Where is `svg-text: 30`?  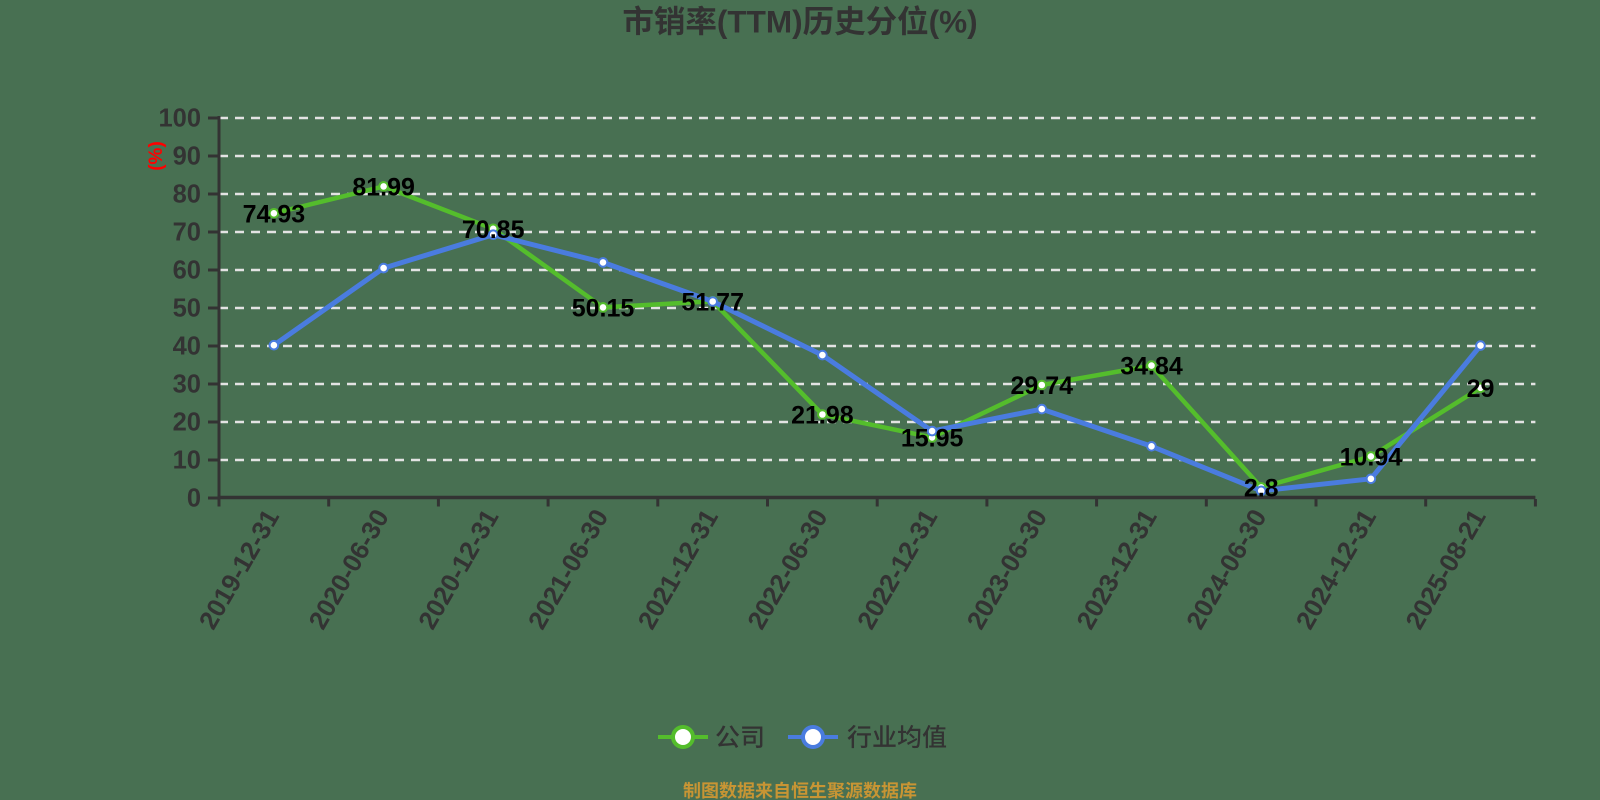 svg-text: 30 is located at coordinates (187, 385).